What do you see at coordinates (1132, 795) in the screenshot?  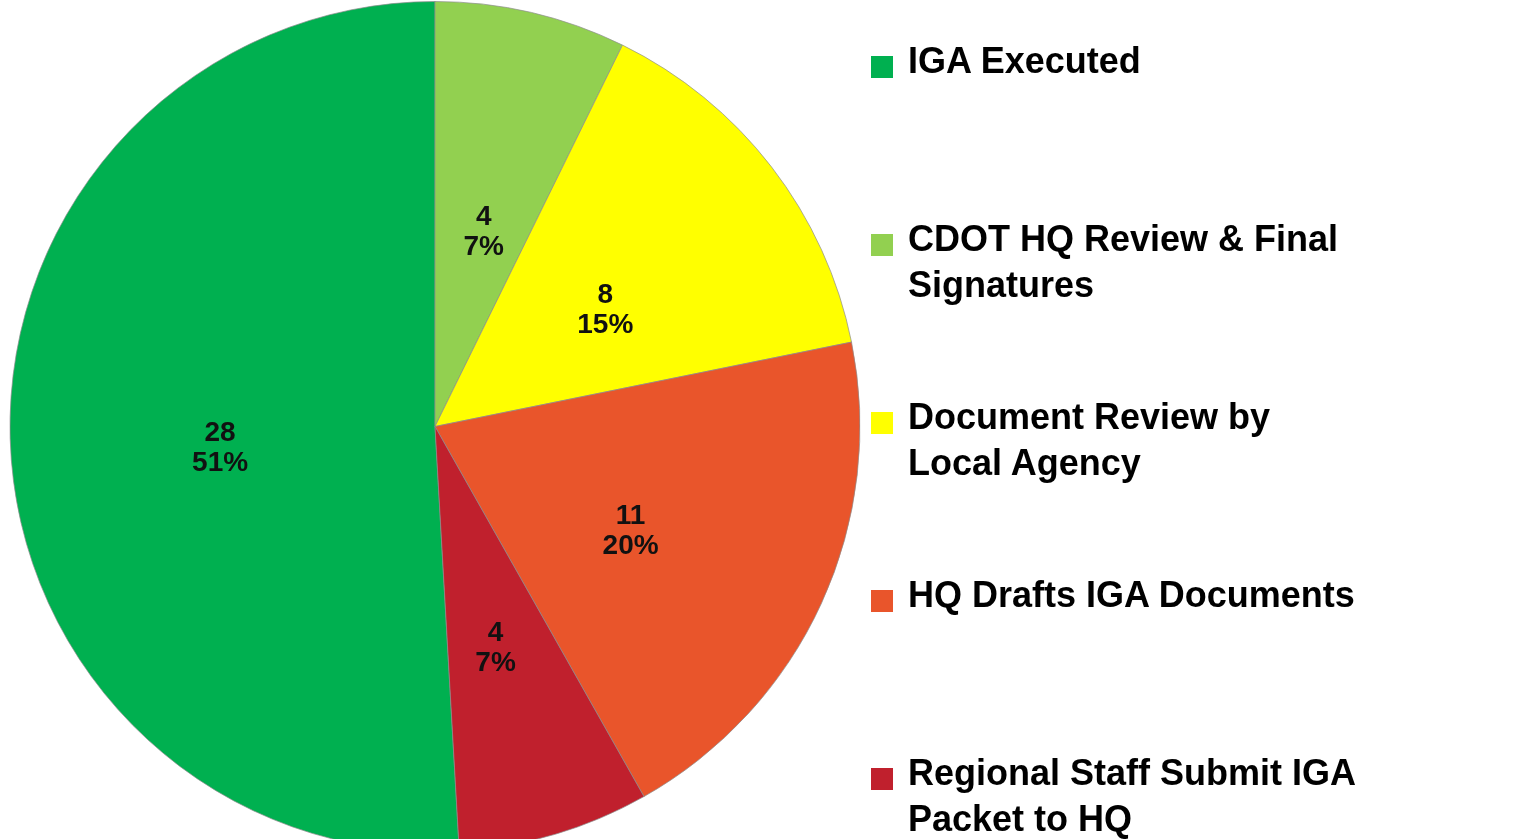 I see `legend-label: Regional Staff Submit IGA Packet to HQ` at bounding box center [1132, 795].